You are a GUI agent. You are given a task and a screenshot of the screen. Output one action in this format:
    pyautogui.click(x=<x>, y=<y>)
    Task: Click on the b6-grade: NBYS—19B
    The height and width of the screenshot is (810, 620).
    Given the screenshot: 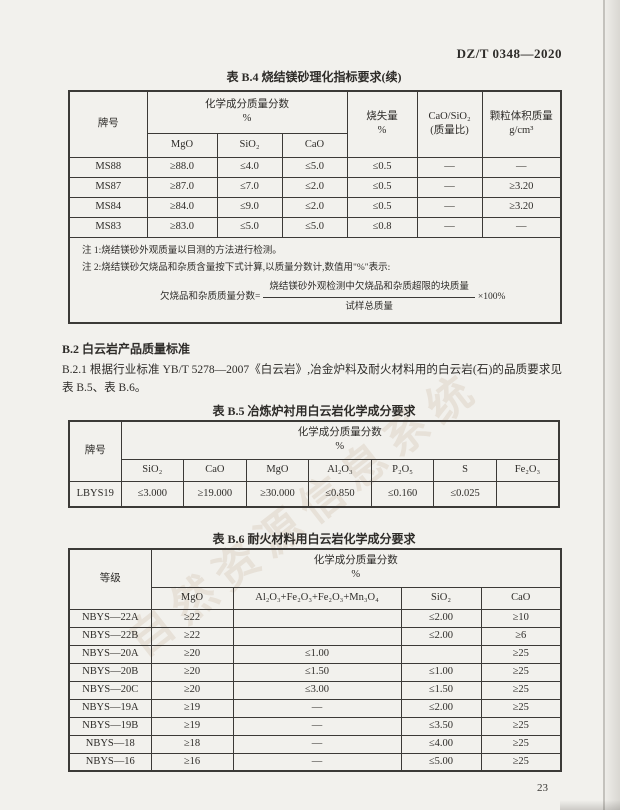 What is the action you would take?
    pyautogui.click(x=110, y=726)
    